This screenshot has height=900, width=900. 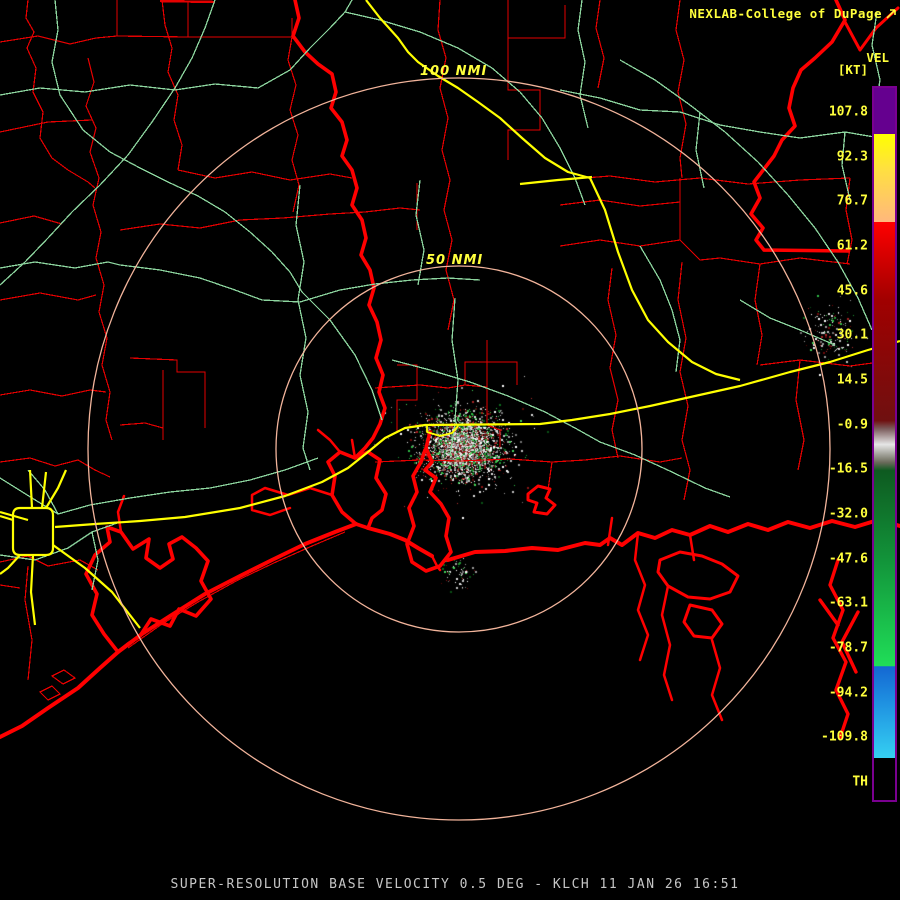 What do you see at coordinates (852, 246) in the screenshot?
I see `colorbar-tick-61.2: 61.2` at bounding box center [852, 246].